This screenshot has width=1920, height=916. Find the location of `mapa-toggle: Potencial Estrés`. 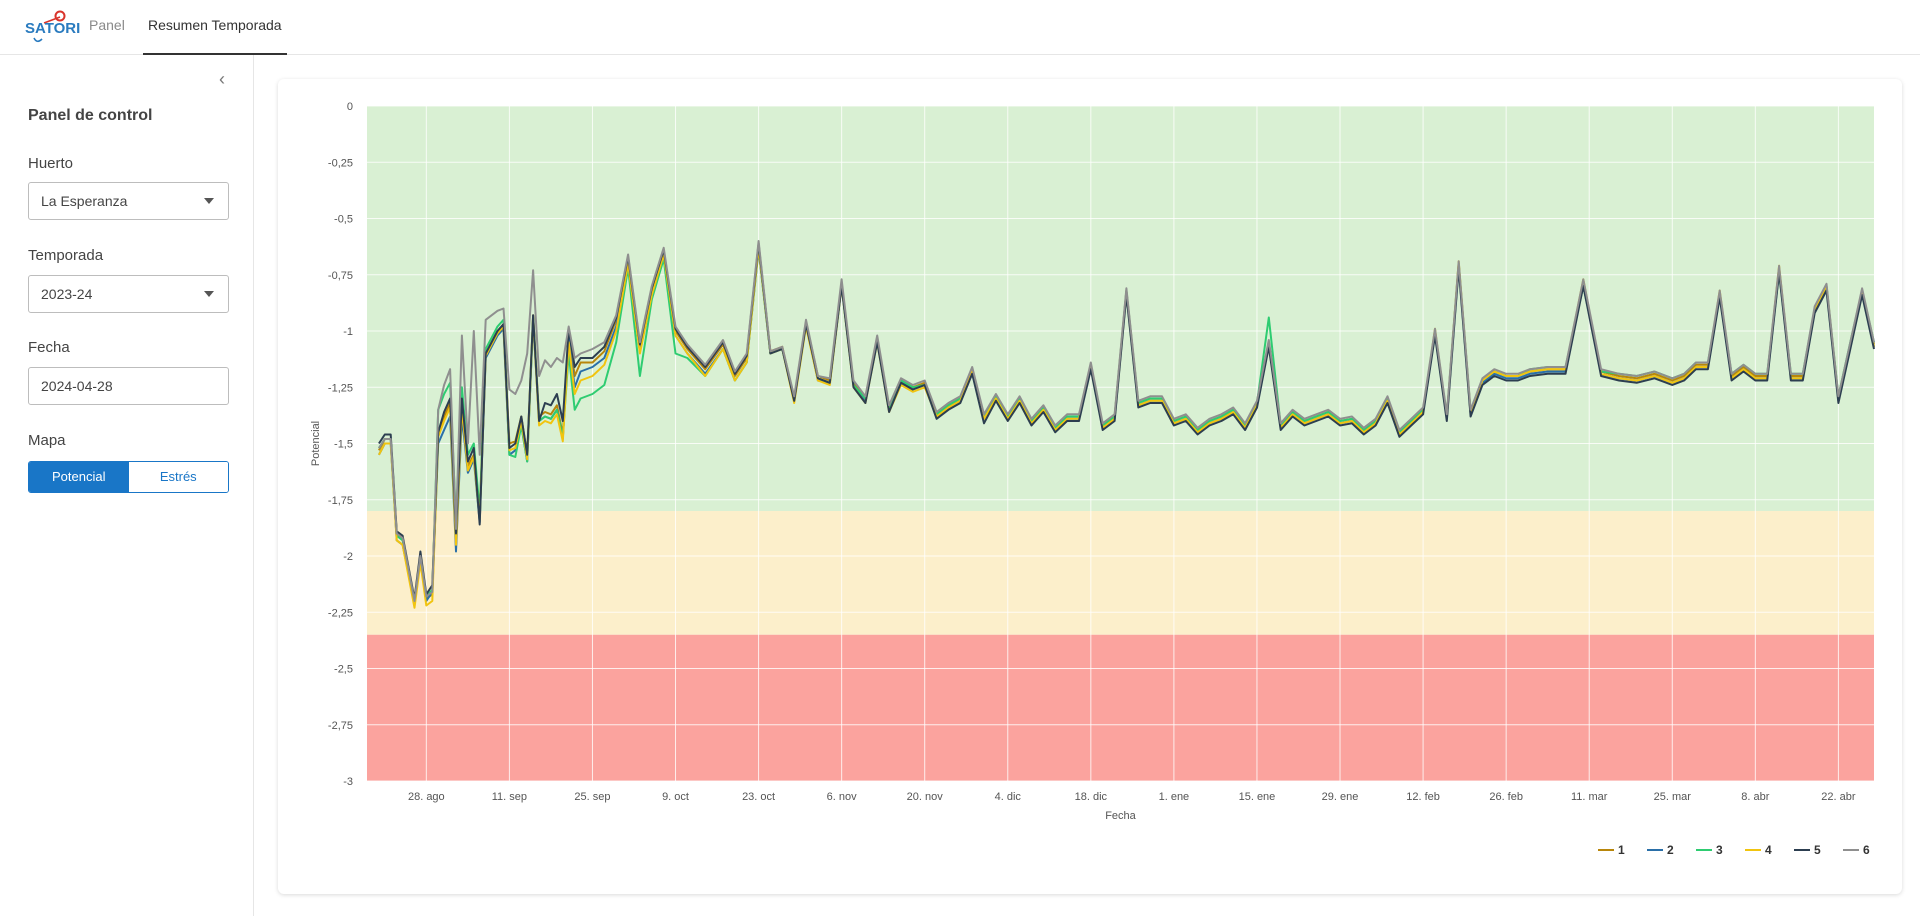

mapa-toggle: Potencial Estrés is located at coordinates (128, 477).